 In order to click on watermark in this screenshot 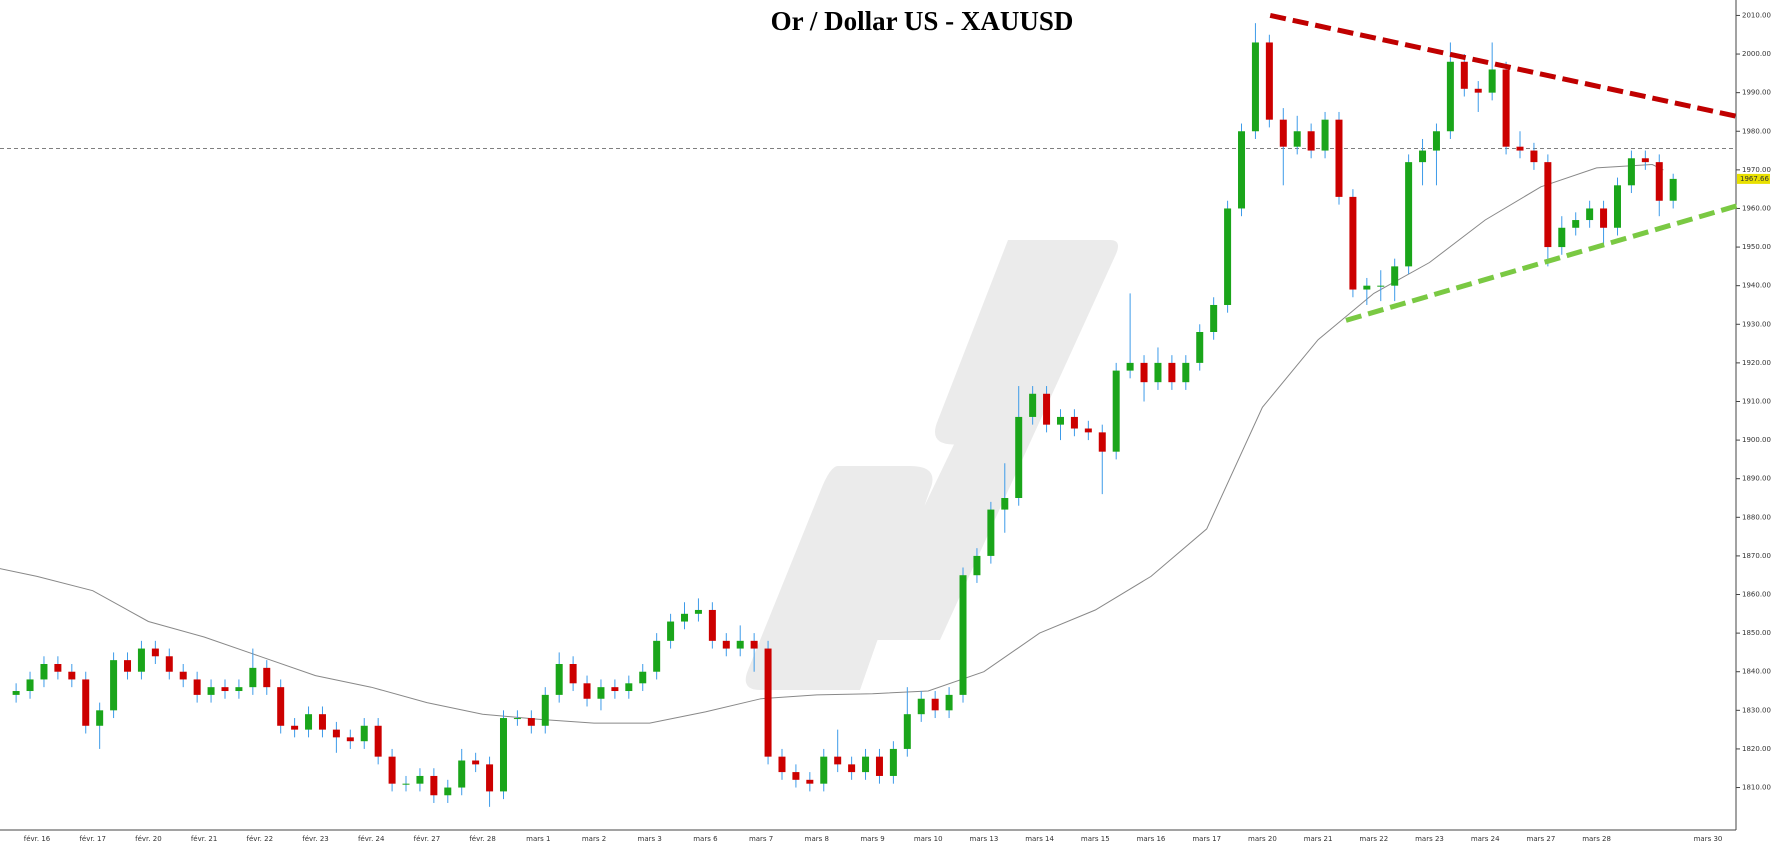, I will do `click(931, 465)`.